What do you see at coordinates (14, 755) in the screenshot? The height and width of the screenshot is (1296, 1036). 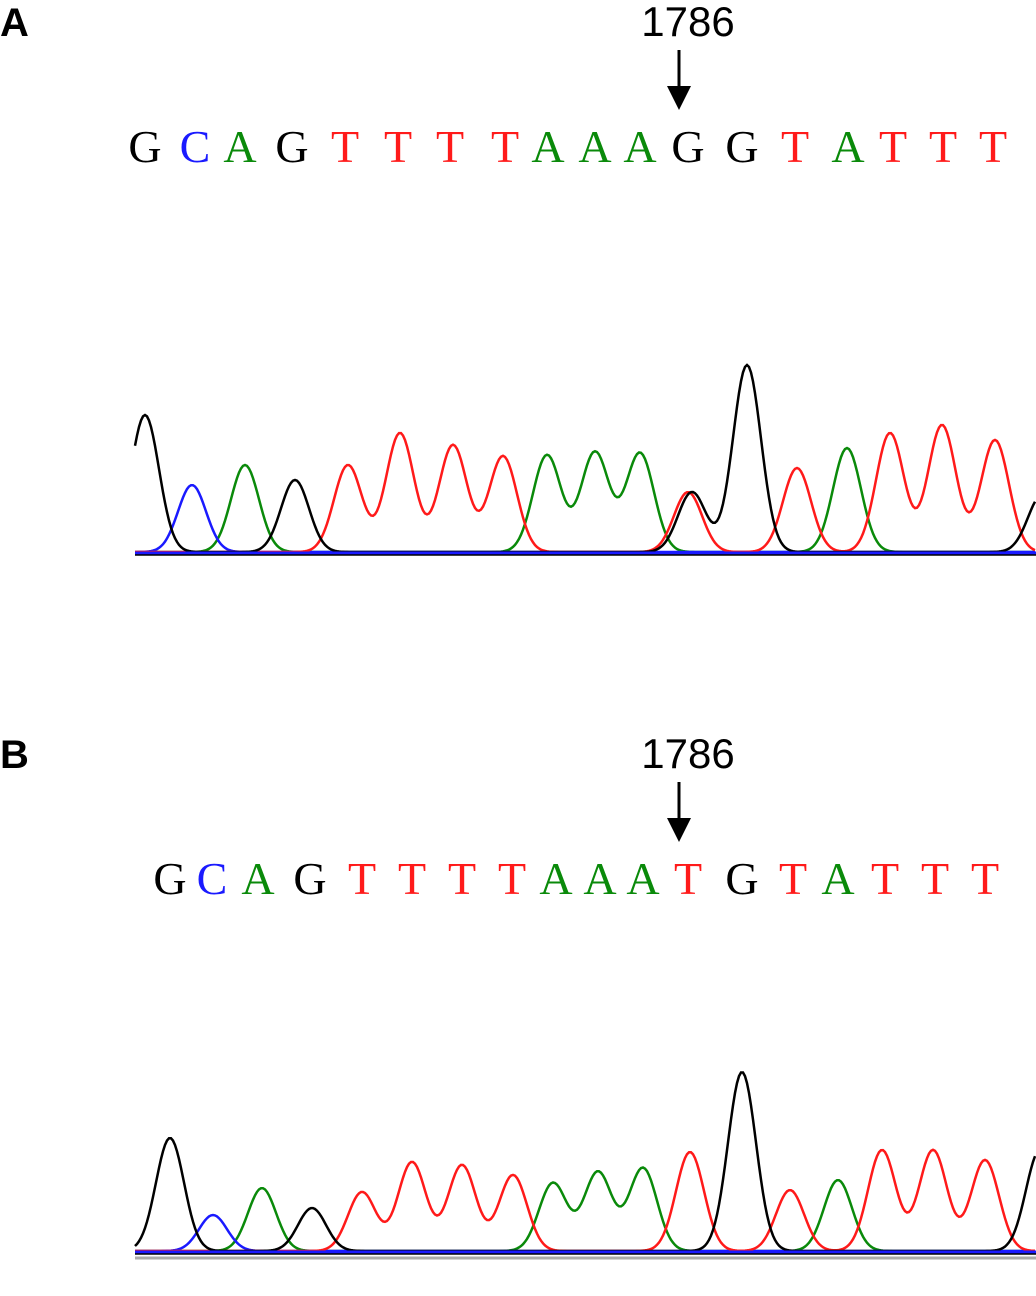 I see `panel-label: B` at bounding box center [14, 755].